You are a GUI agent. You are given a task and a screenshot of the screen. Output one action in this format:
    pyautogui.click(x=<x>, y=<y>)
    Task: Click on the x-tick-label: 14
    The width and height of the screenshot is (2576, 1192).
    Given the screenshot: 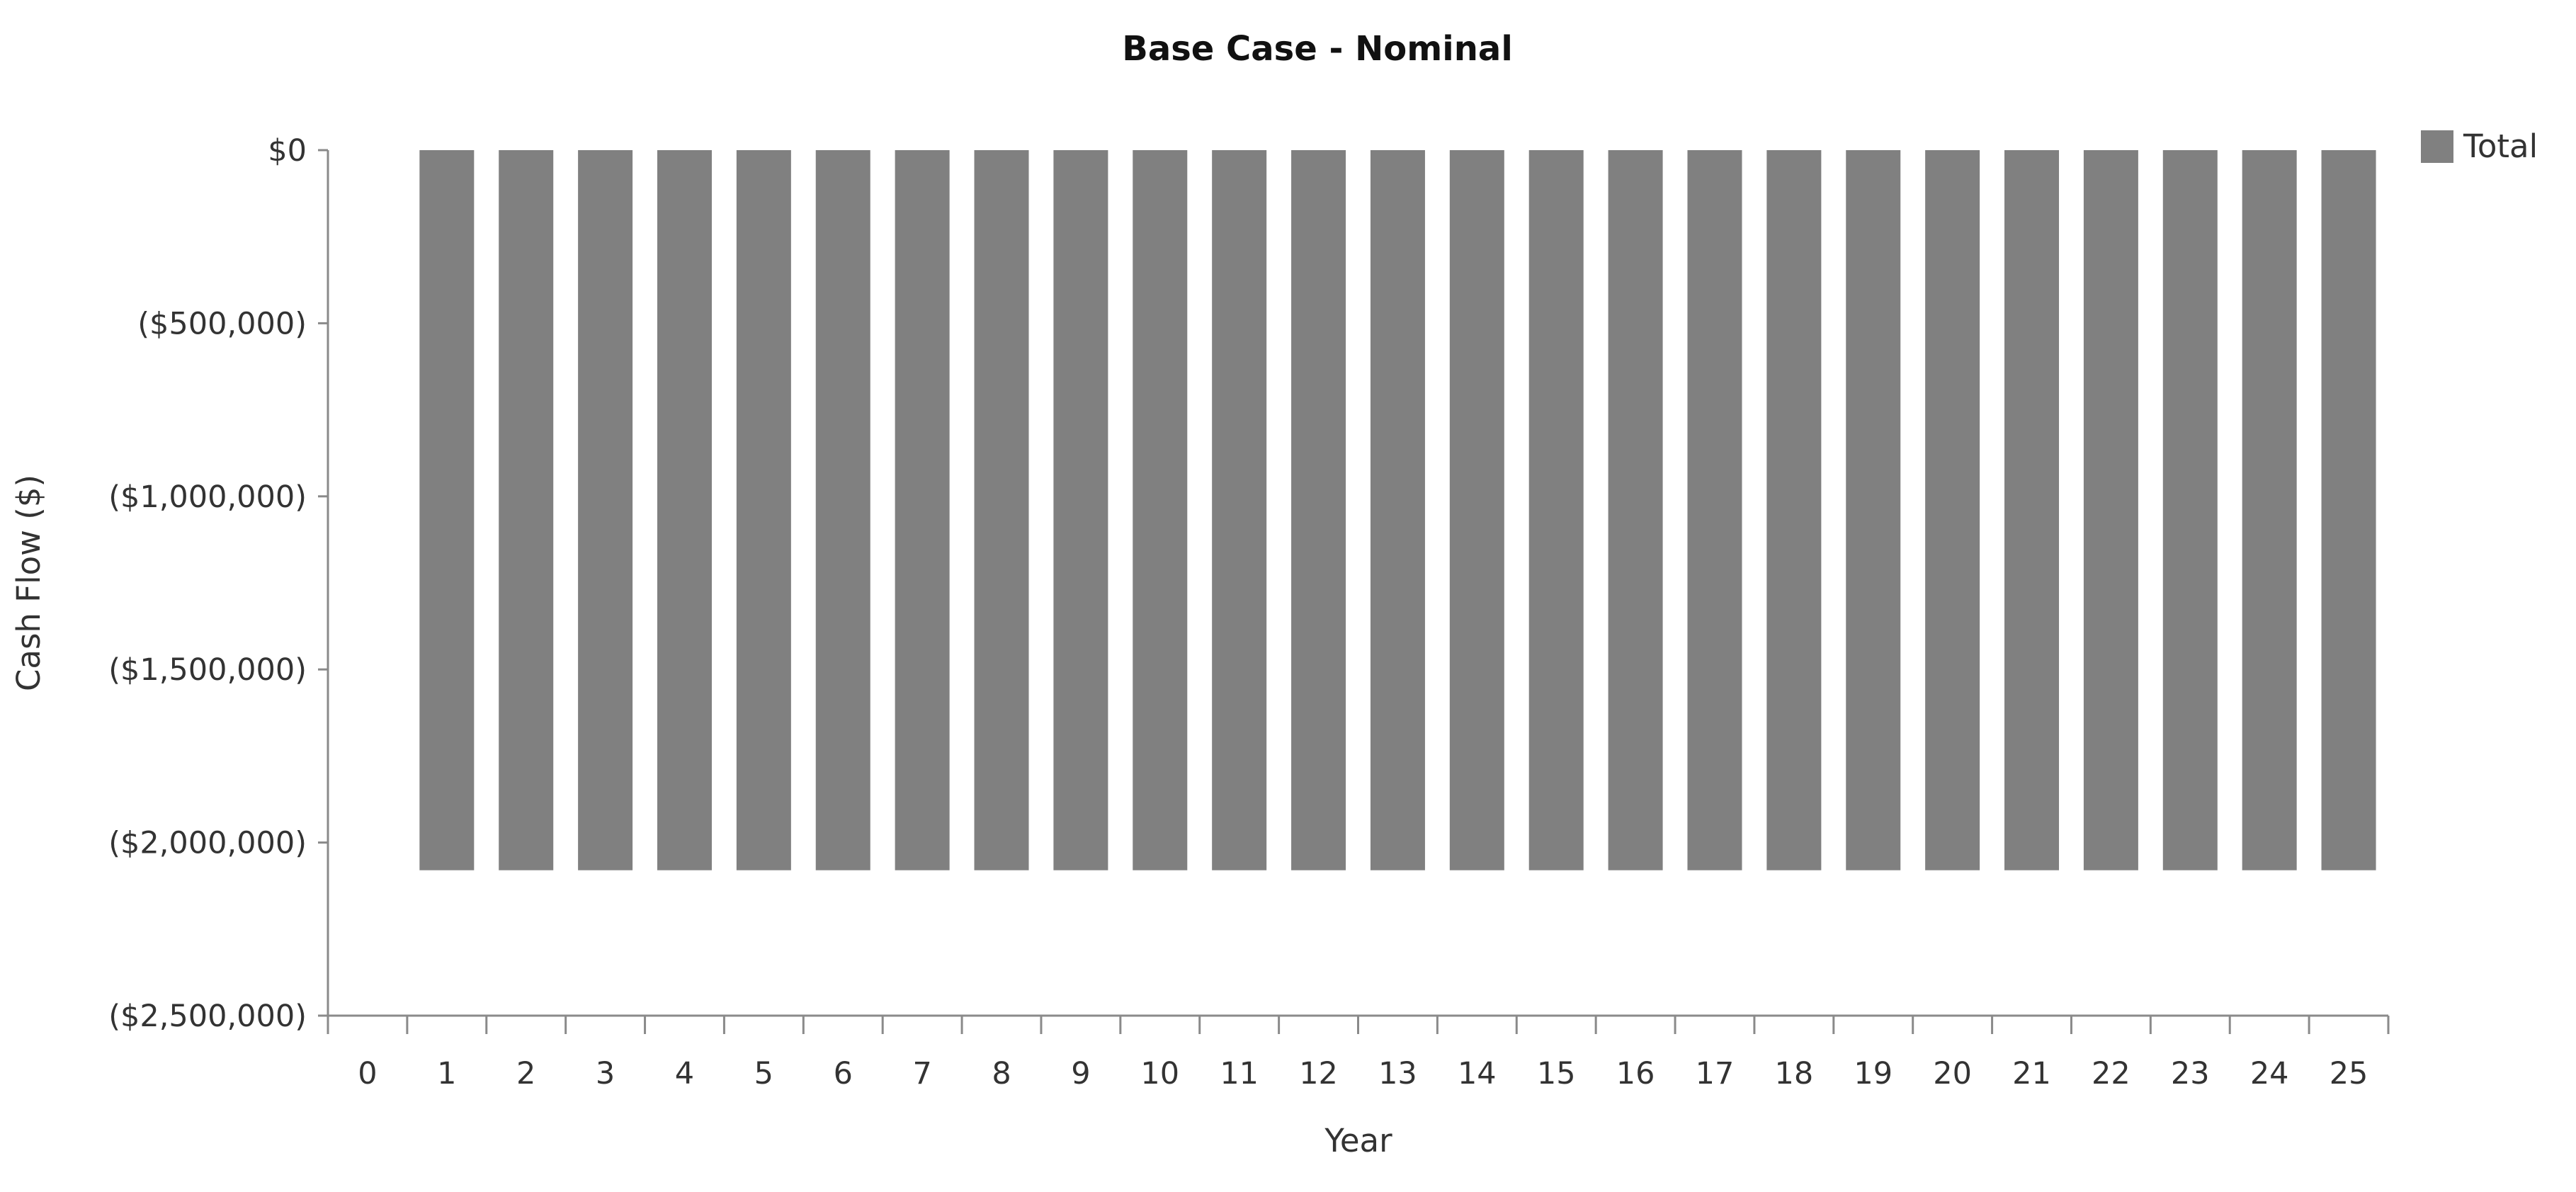 What is the action you would take?
    pyautogui.click(x=1477, y=1073)
    